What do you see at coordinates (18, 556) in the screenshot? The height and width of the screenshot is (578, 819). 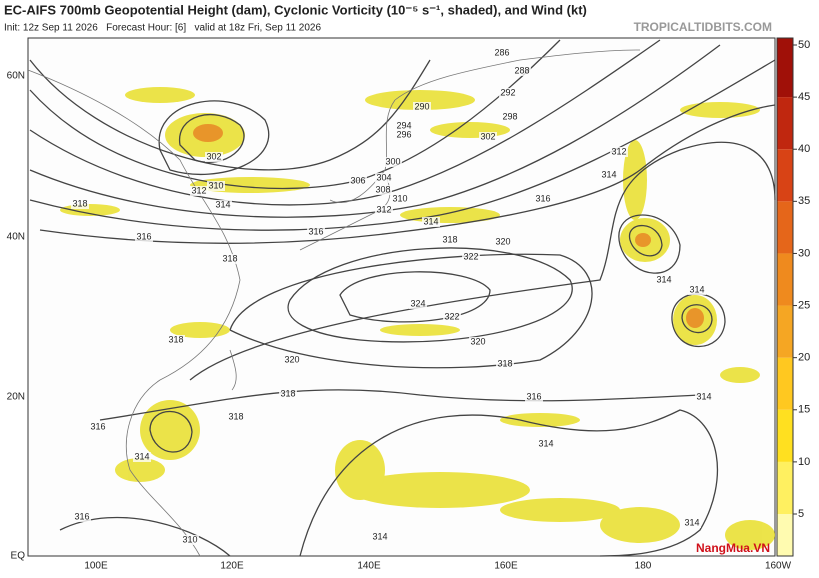 I see `lat-label: EQ` at bounding box center [18, 556].